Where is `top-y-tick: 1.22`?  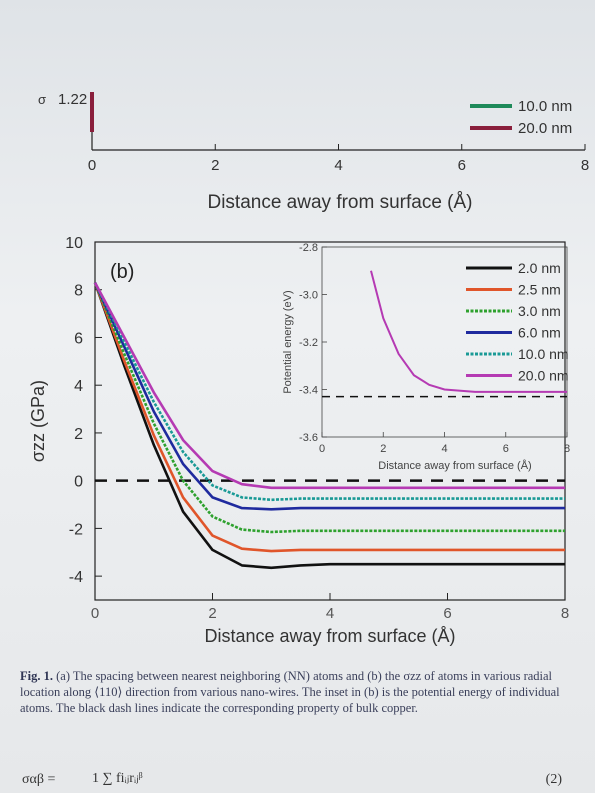 top-y-tick: 1.22 is located at coordinates (72, 99).